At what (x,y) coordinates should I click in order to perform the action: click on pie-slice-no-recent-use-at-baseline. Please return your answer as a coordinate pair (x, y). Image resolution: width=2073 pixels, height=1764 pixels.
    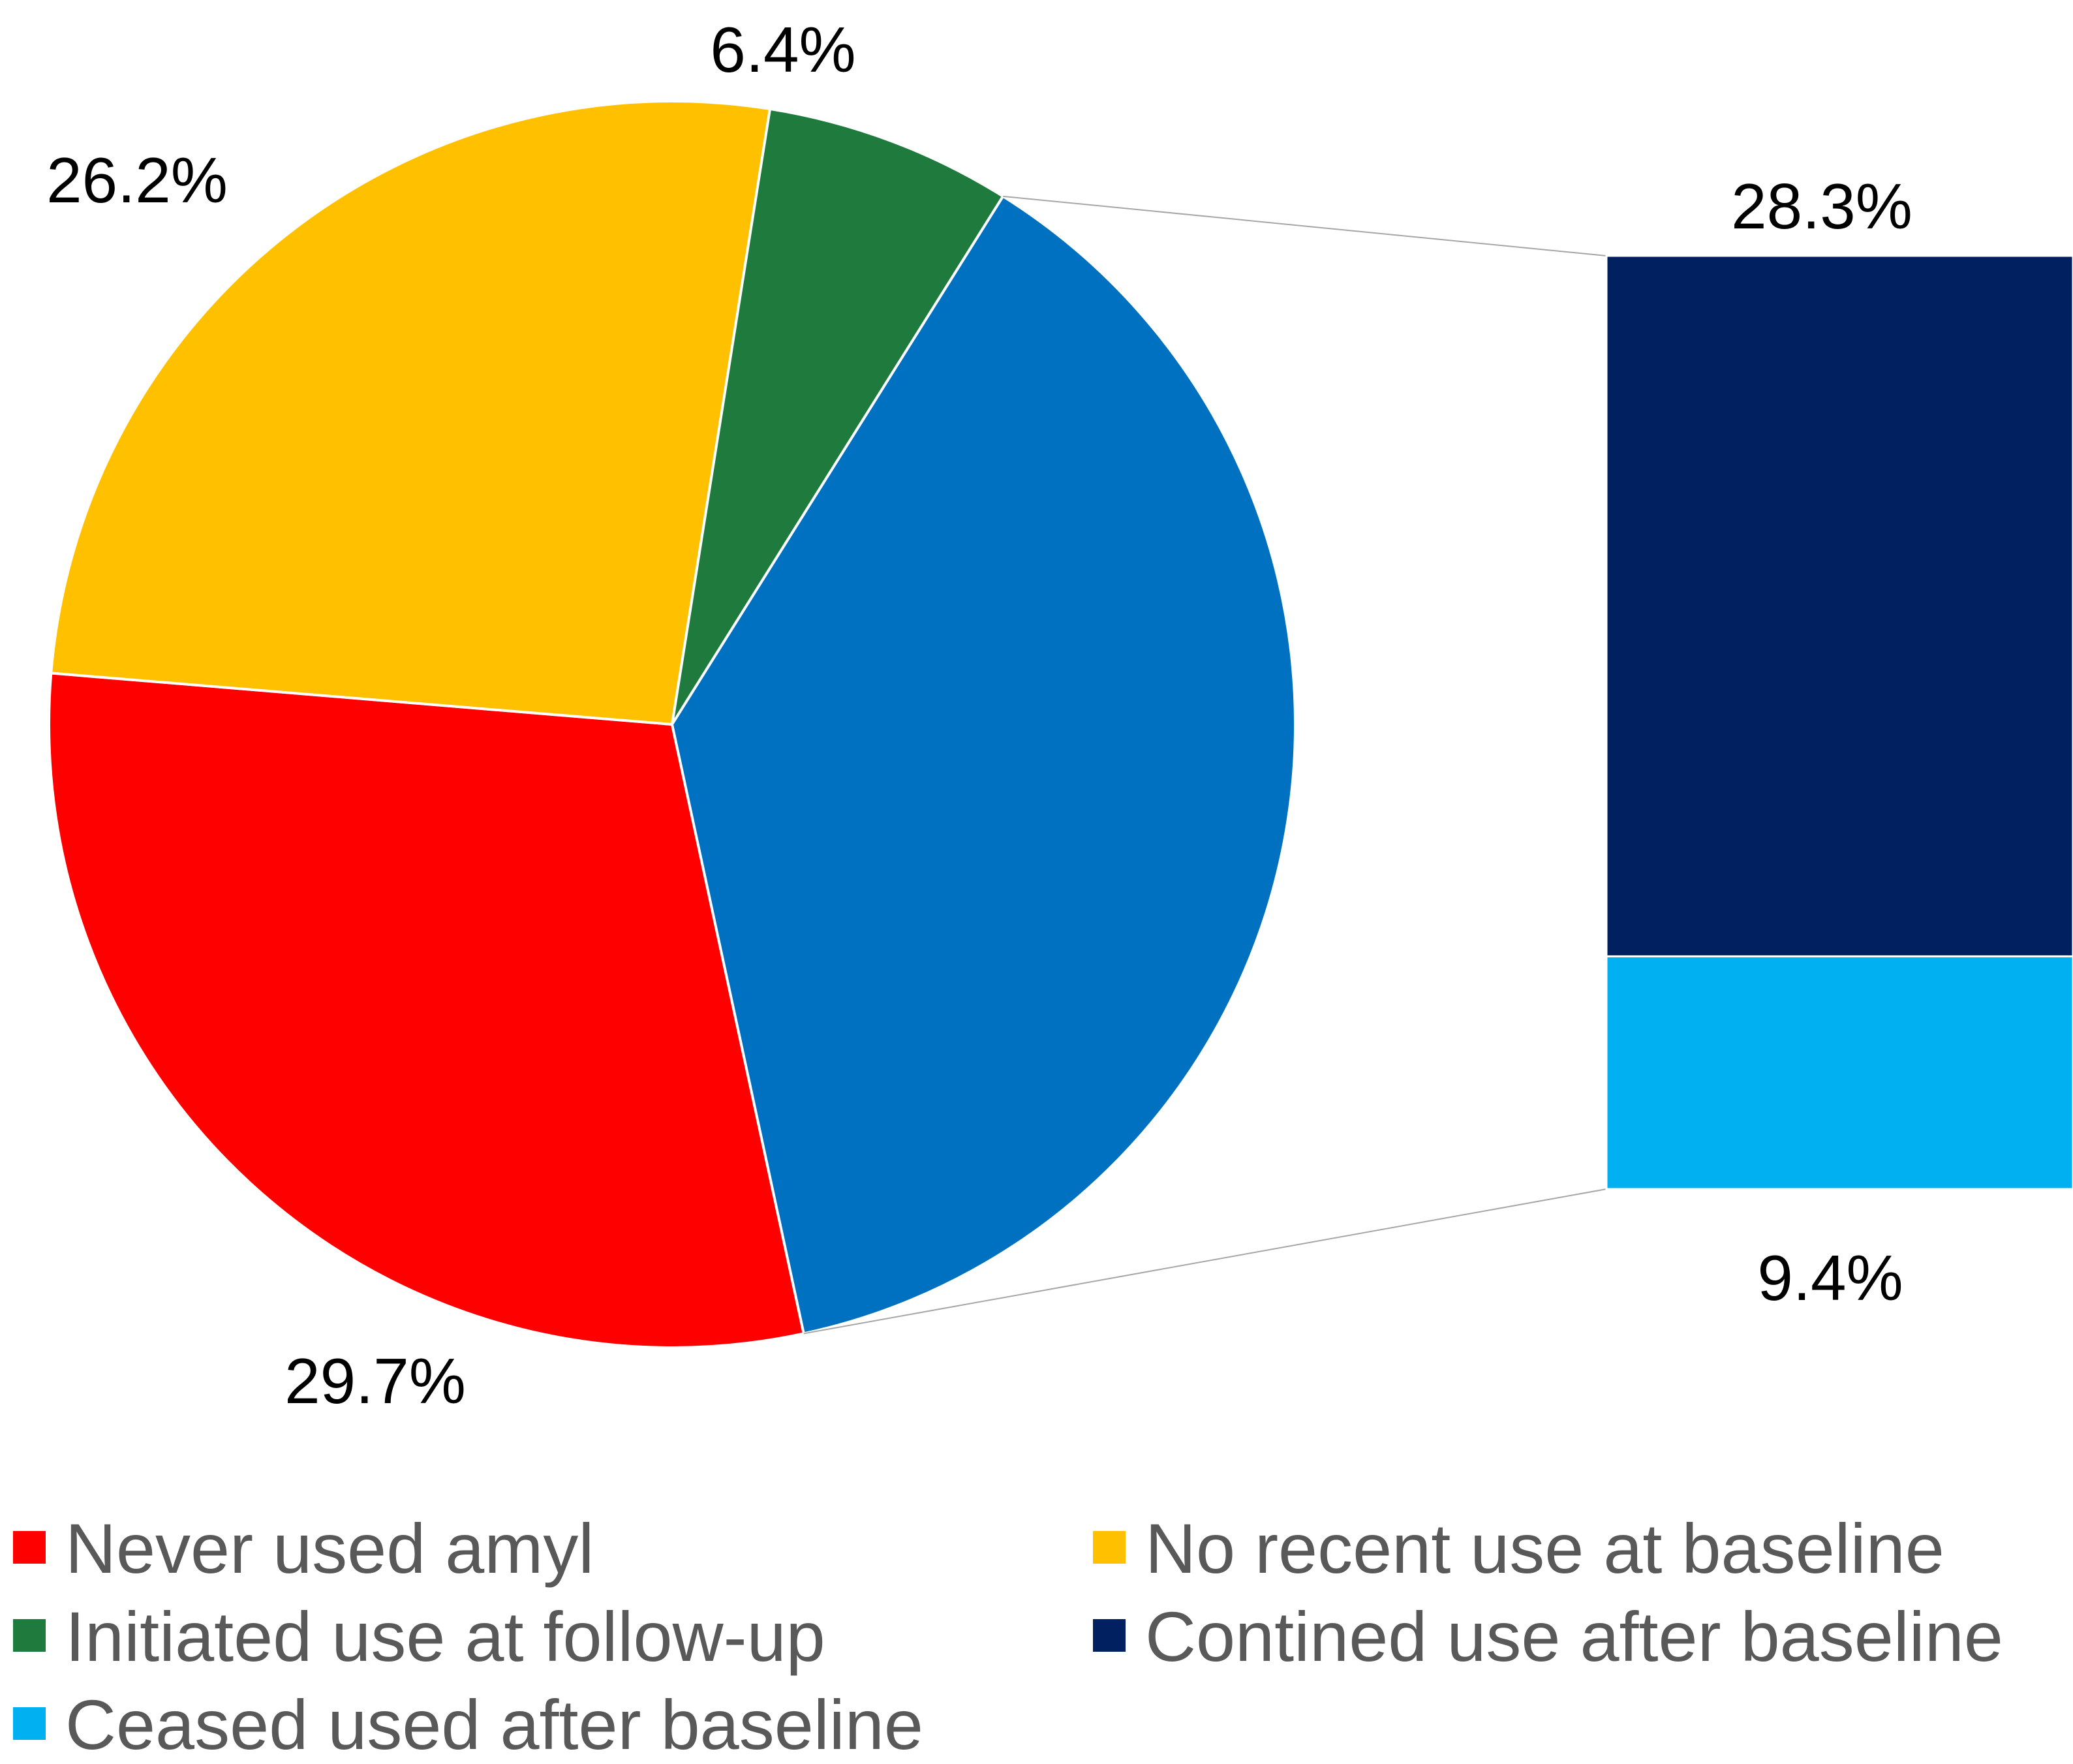
    Looking at the image, I should click on (411, 413).